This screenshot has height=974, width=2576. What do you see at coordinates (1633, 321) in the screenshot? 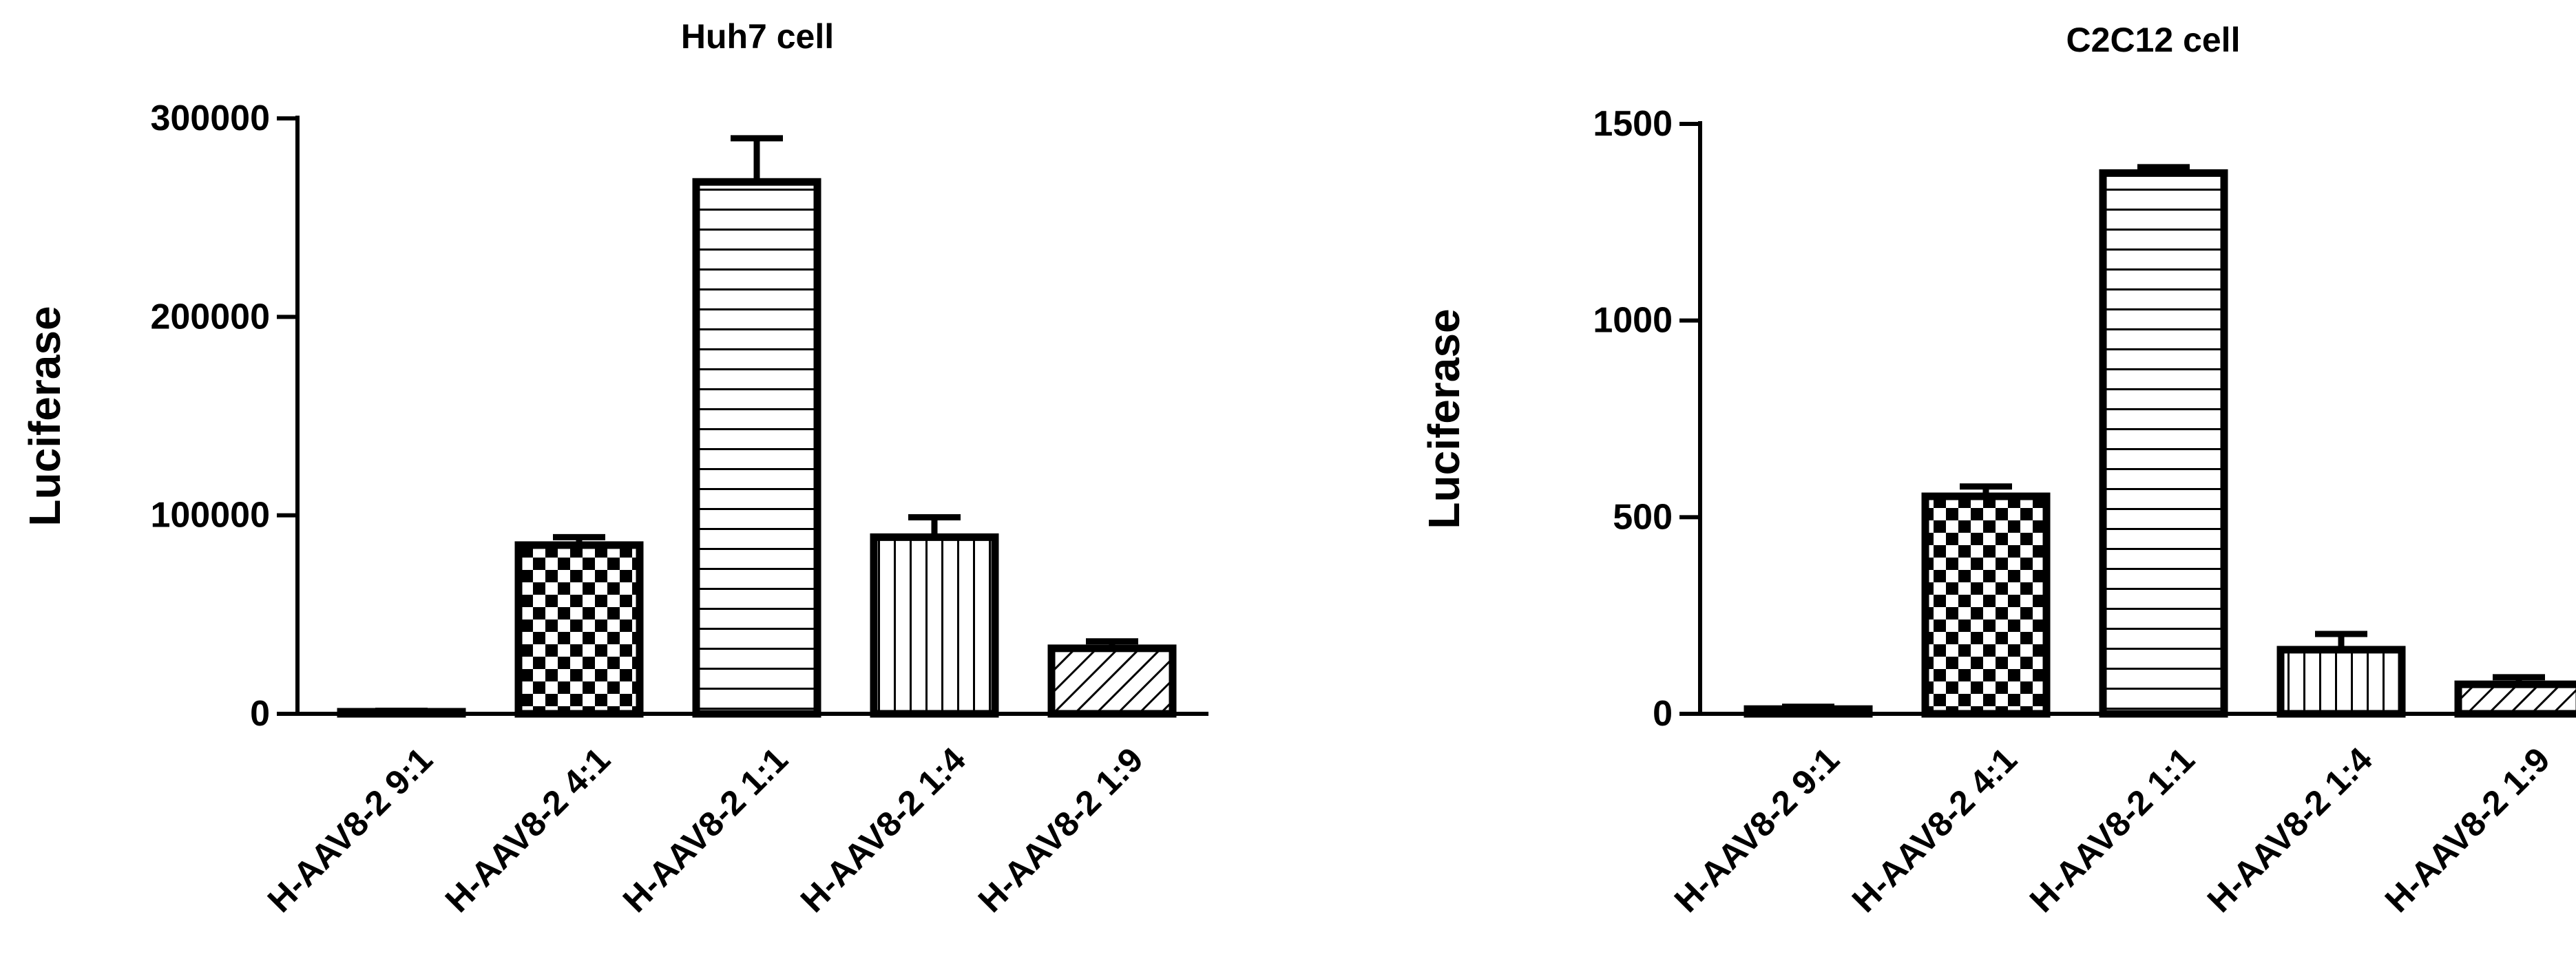
I see `y-tick-label: 1000` at bounding box center [1633, 321].